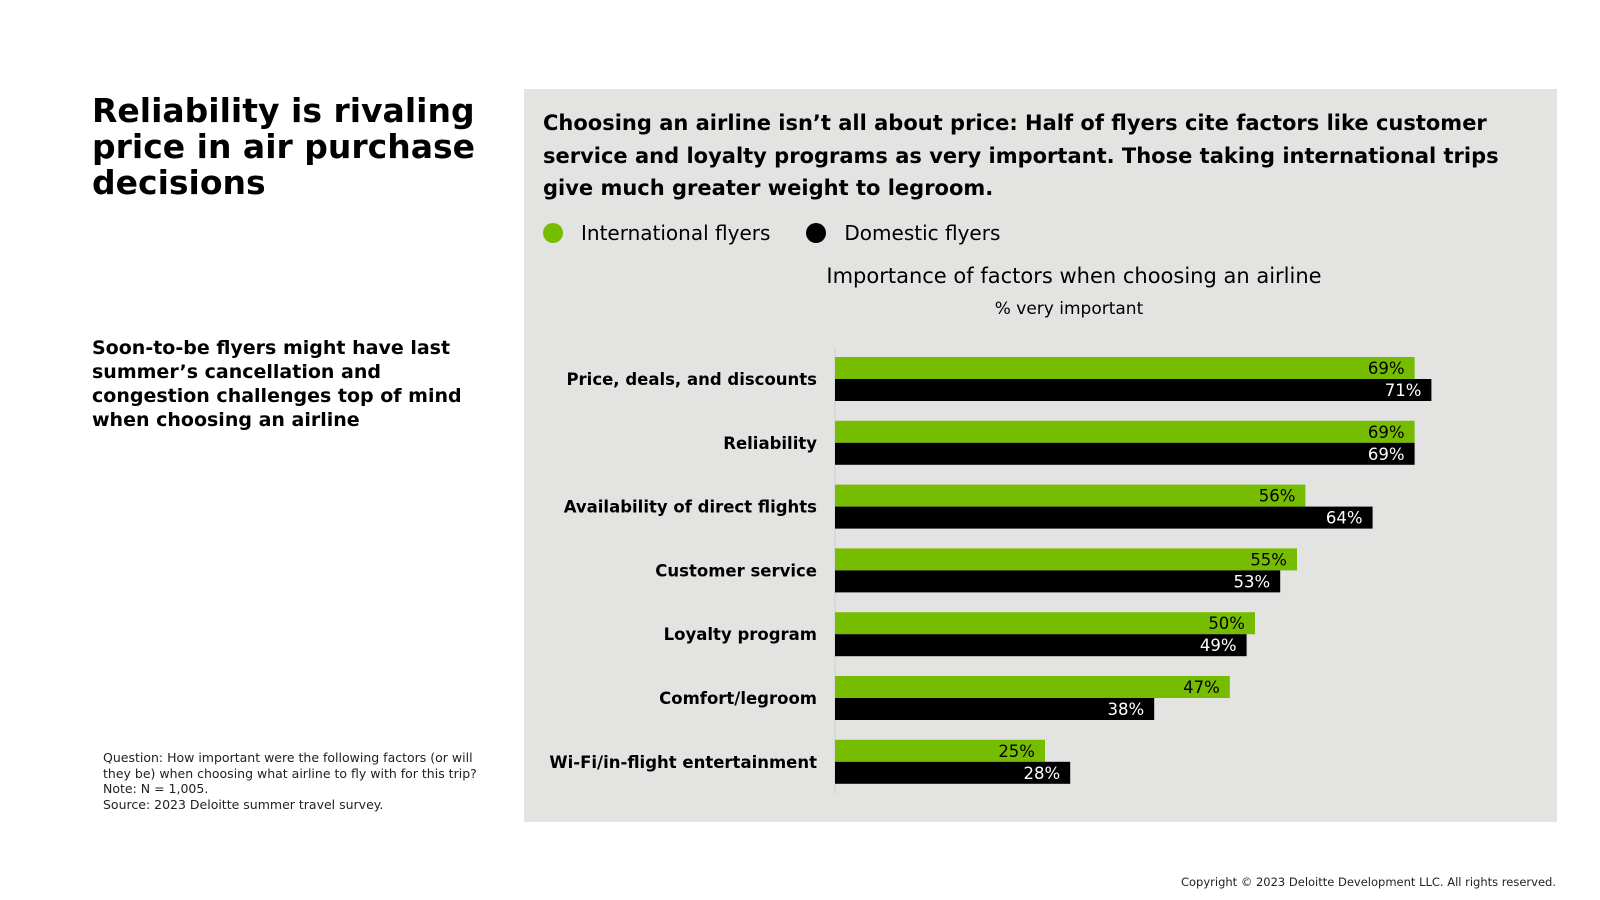  What do you see at coordinates (690, 507) in the screenshot?
I see `category-label: Availability of direct flights` at bounding box center [690, 507].